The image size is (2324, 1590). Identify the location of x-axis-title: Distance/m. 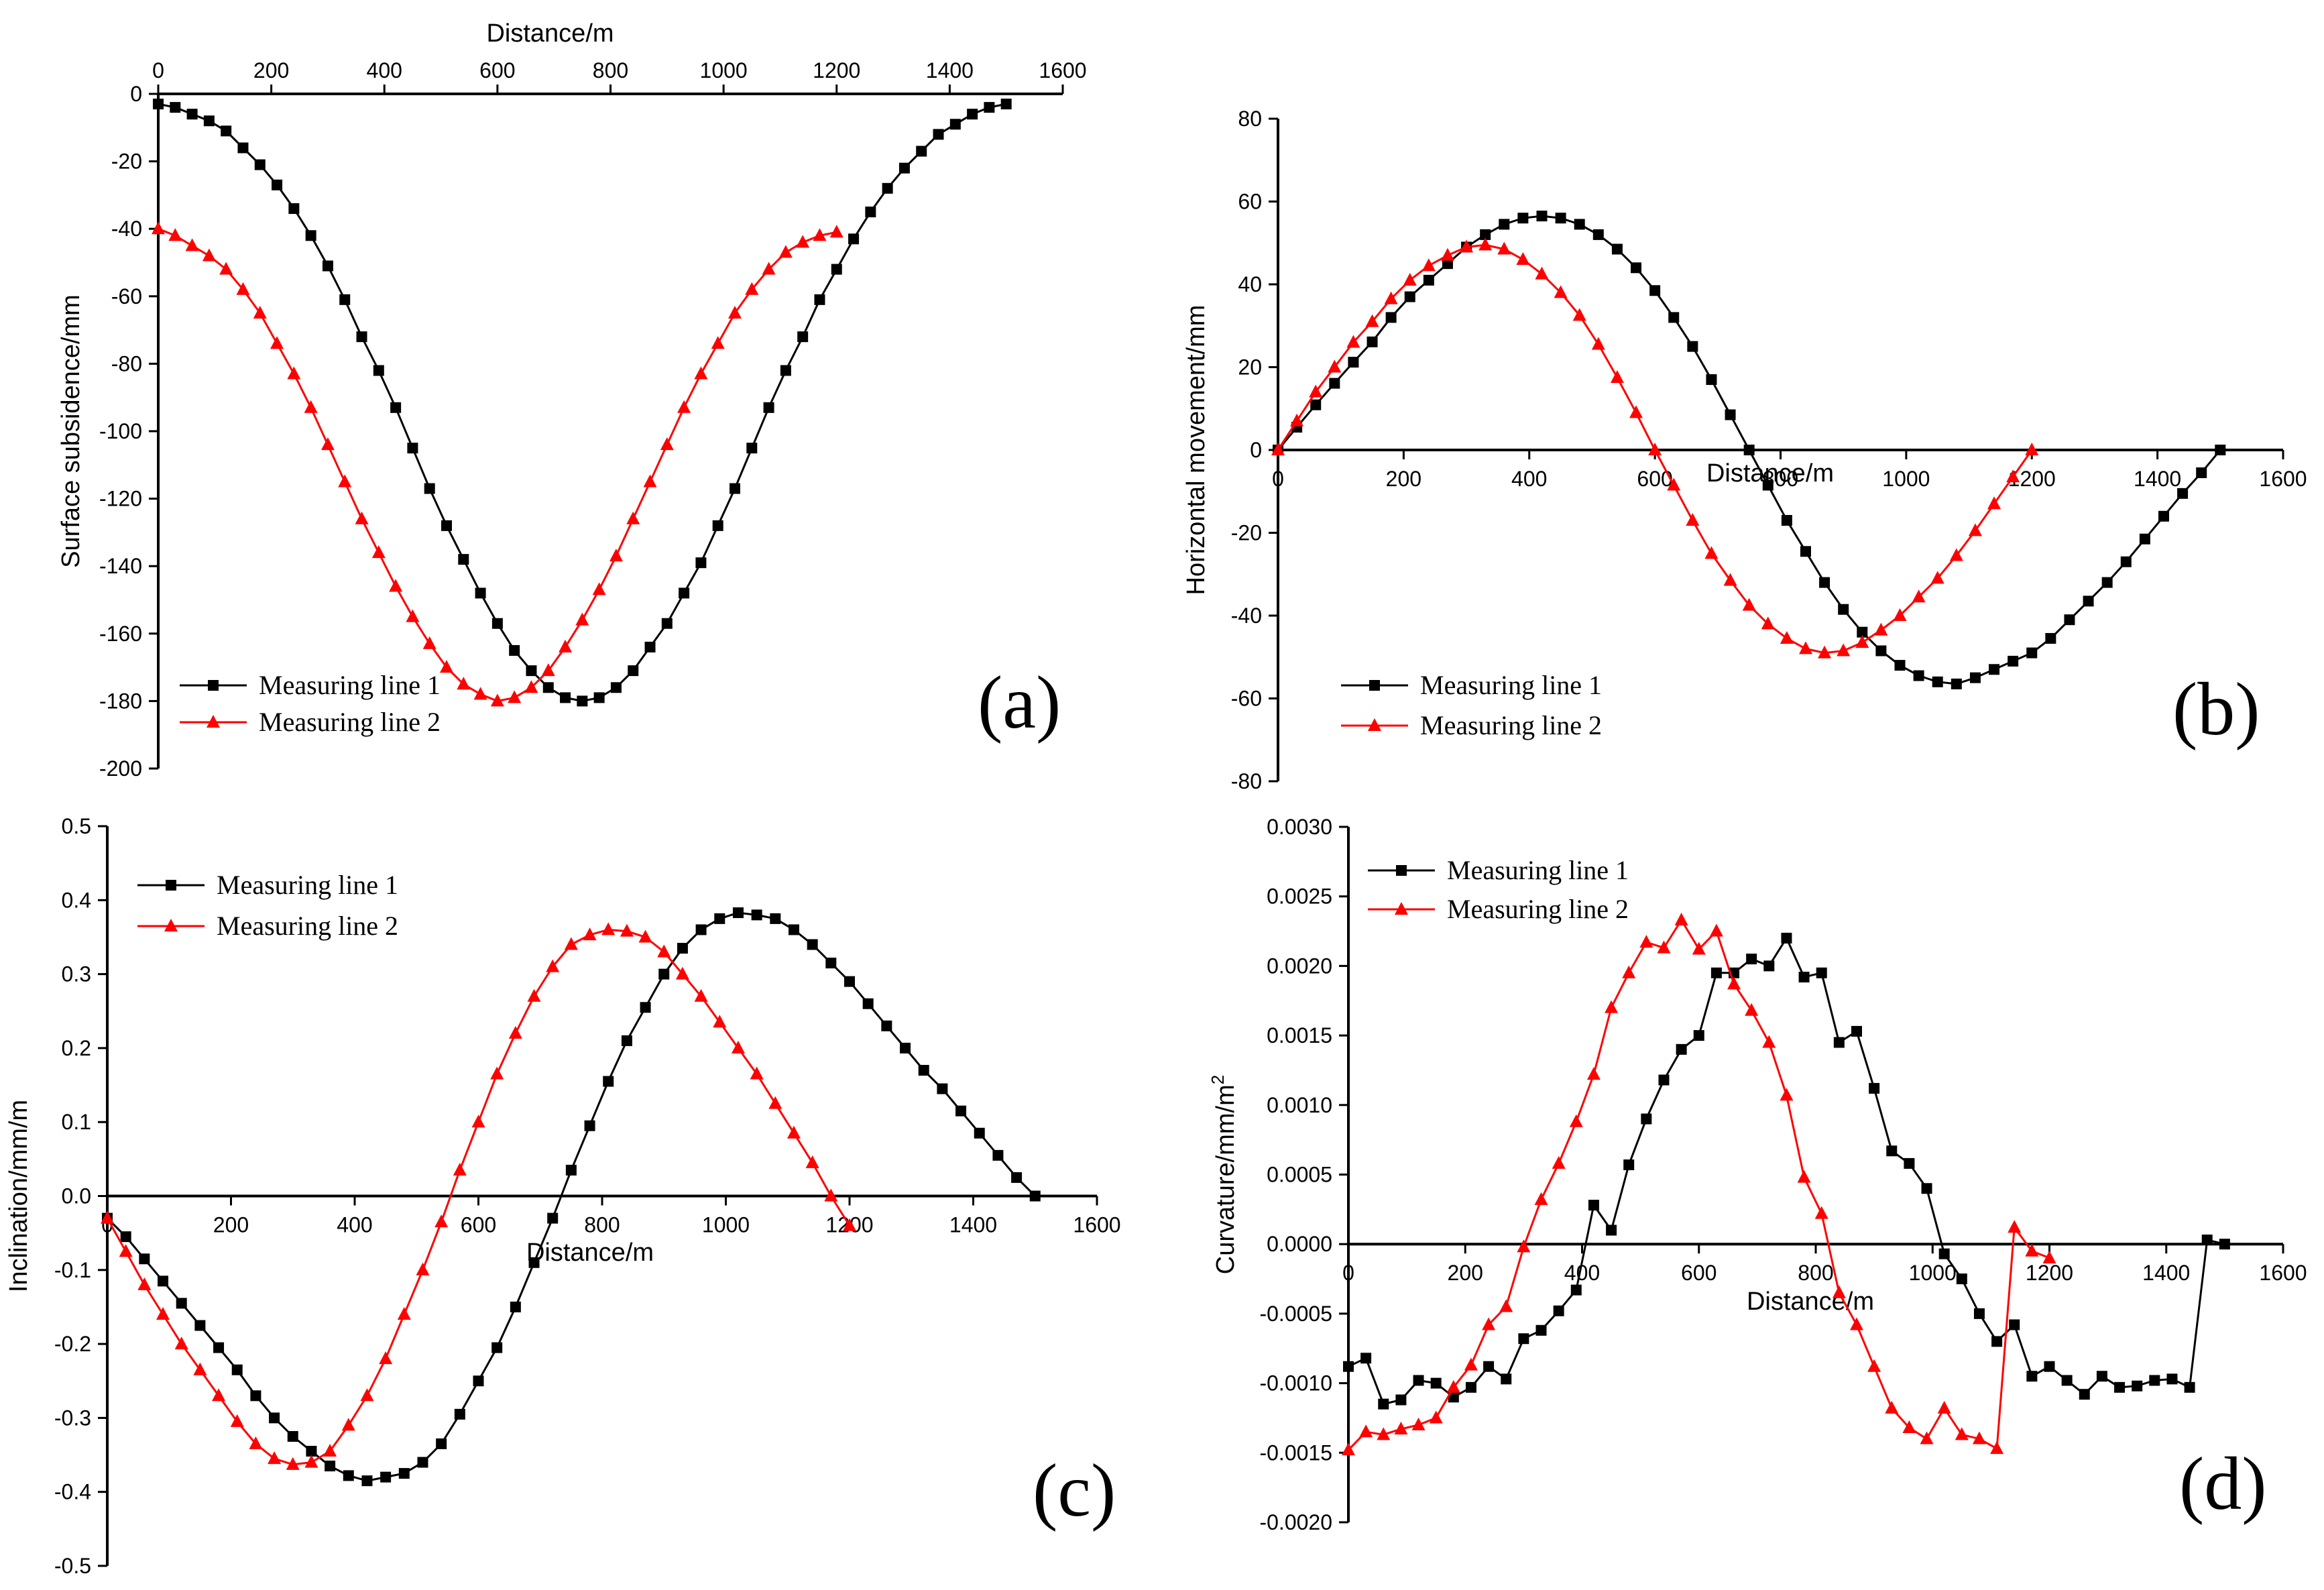
(1811, 1302).